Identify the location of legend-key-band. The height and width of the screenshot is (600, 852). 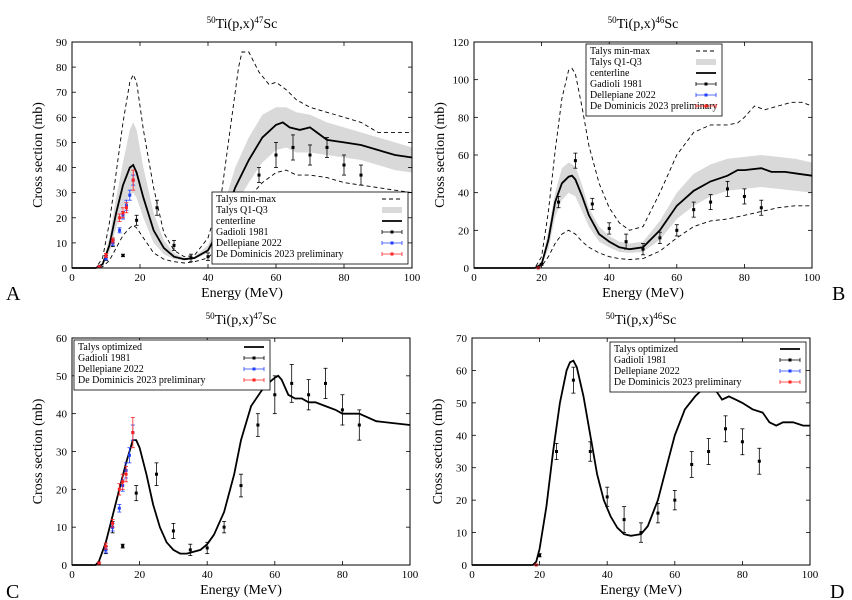
(392, 210).